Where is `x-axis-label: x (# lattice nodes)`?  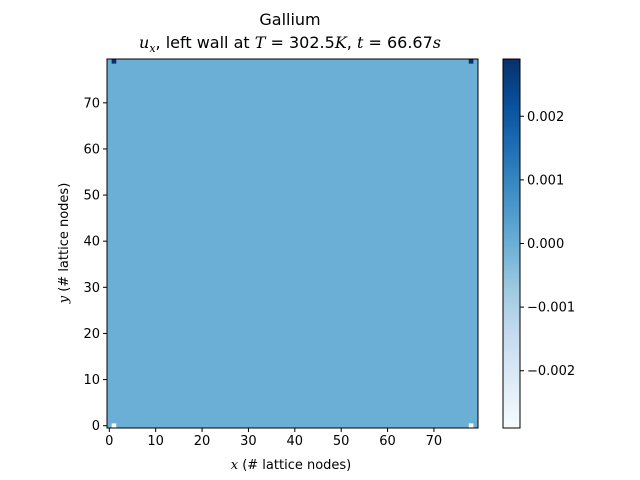 x-axis-label: x (# lattice nodes) is located at coordinates (291, 465).